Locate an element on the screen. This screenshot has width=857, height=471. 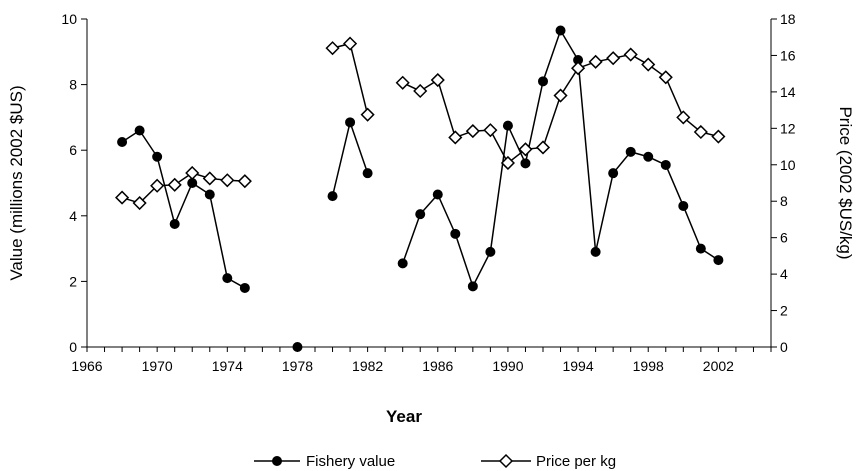
y-tick-label: 2 is located at coordinates (73, 281).